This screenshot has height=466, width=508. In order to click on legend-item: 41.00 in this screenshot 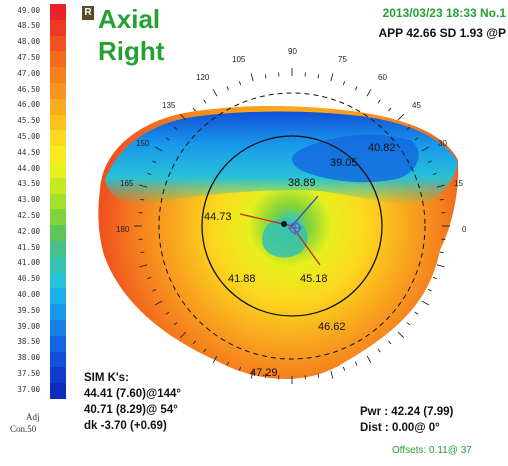, I will do `click(29, 263)`.